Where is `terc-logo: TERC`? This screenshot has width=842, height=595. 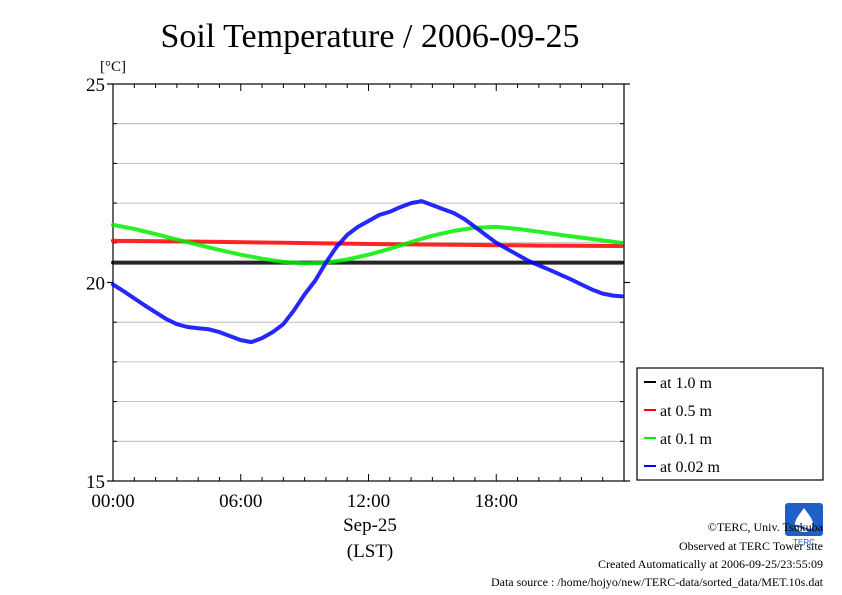
terc-logo: TERC is located at coordinates (804, 525).